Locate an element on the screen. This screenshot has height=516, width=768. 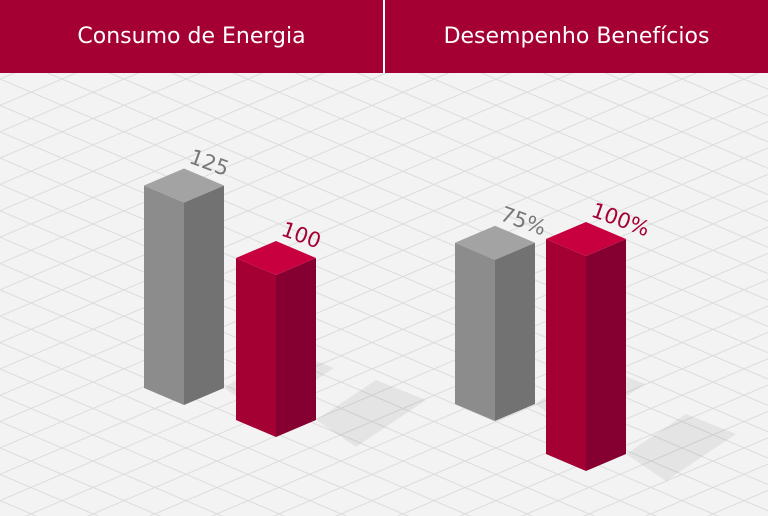
chart-title-benefits: Desempenho Benefícios is located at coordinates (576, 36).